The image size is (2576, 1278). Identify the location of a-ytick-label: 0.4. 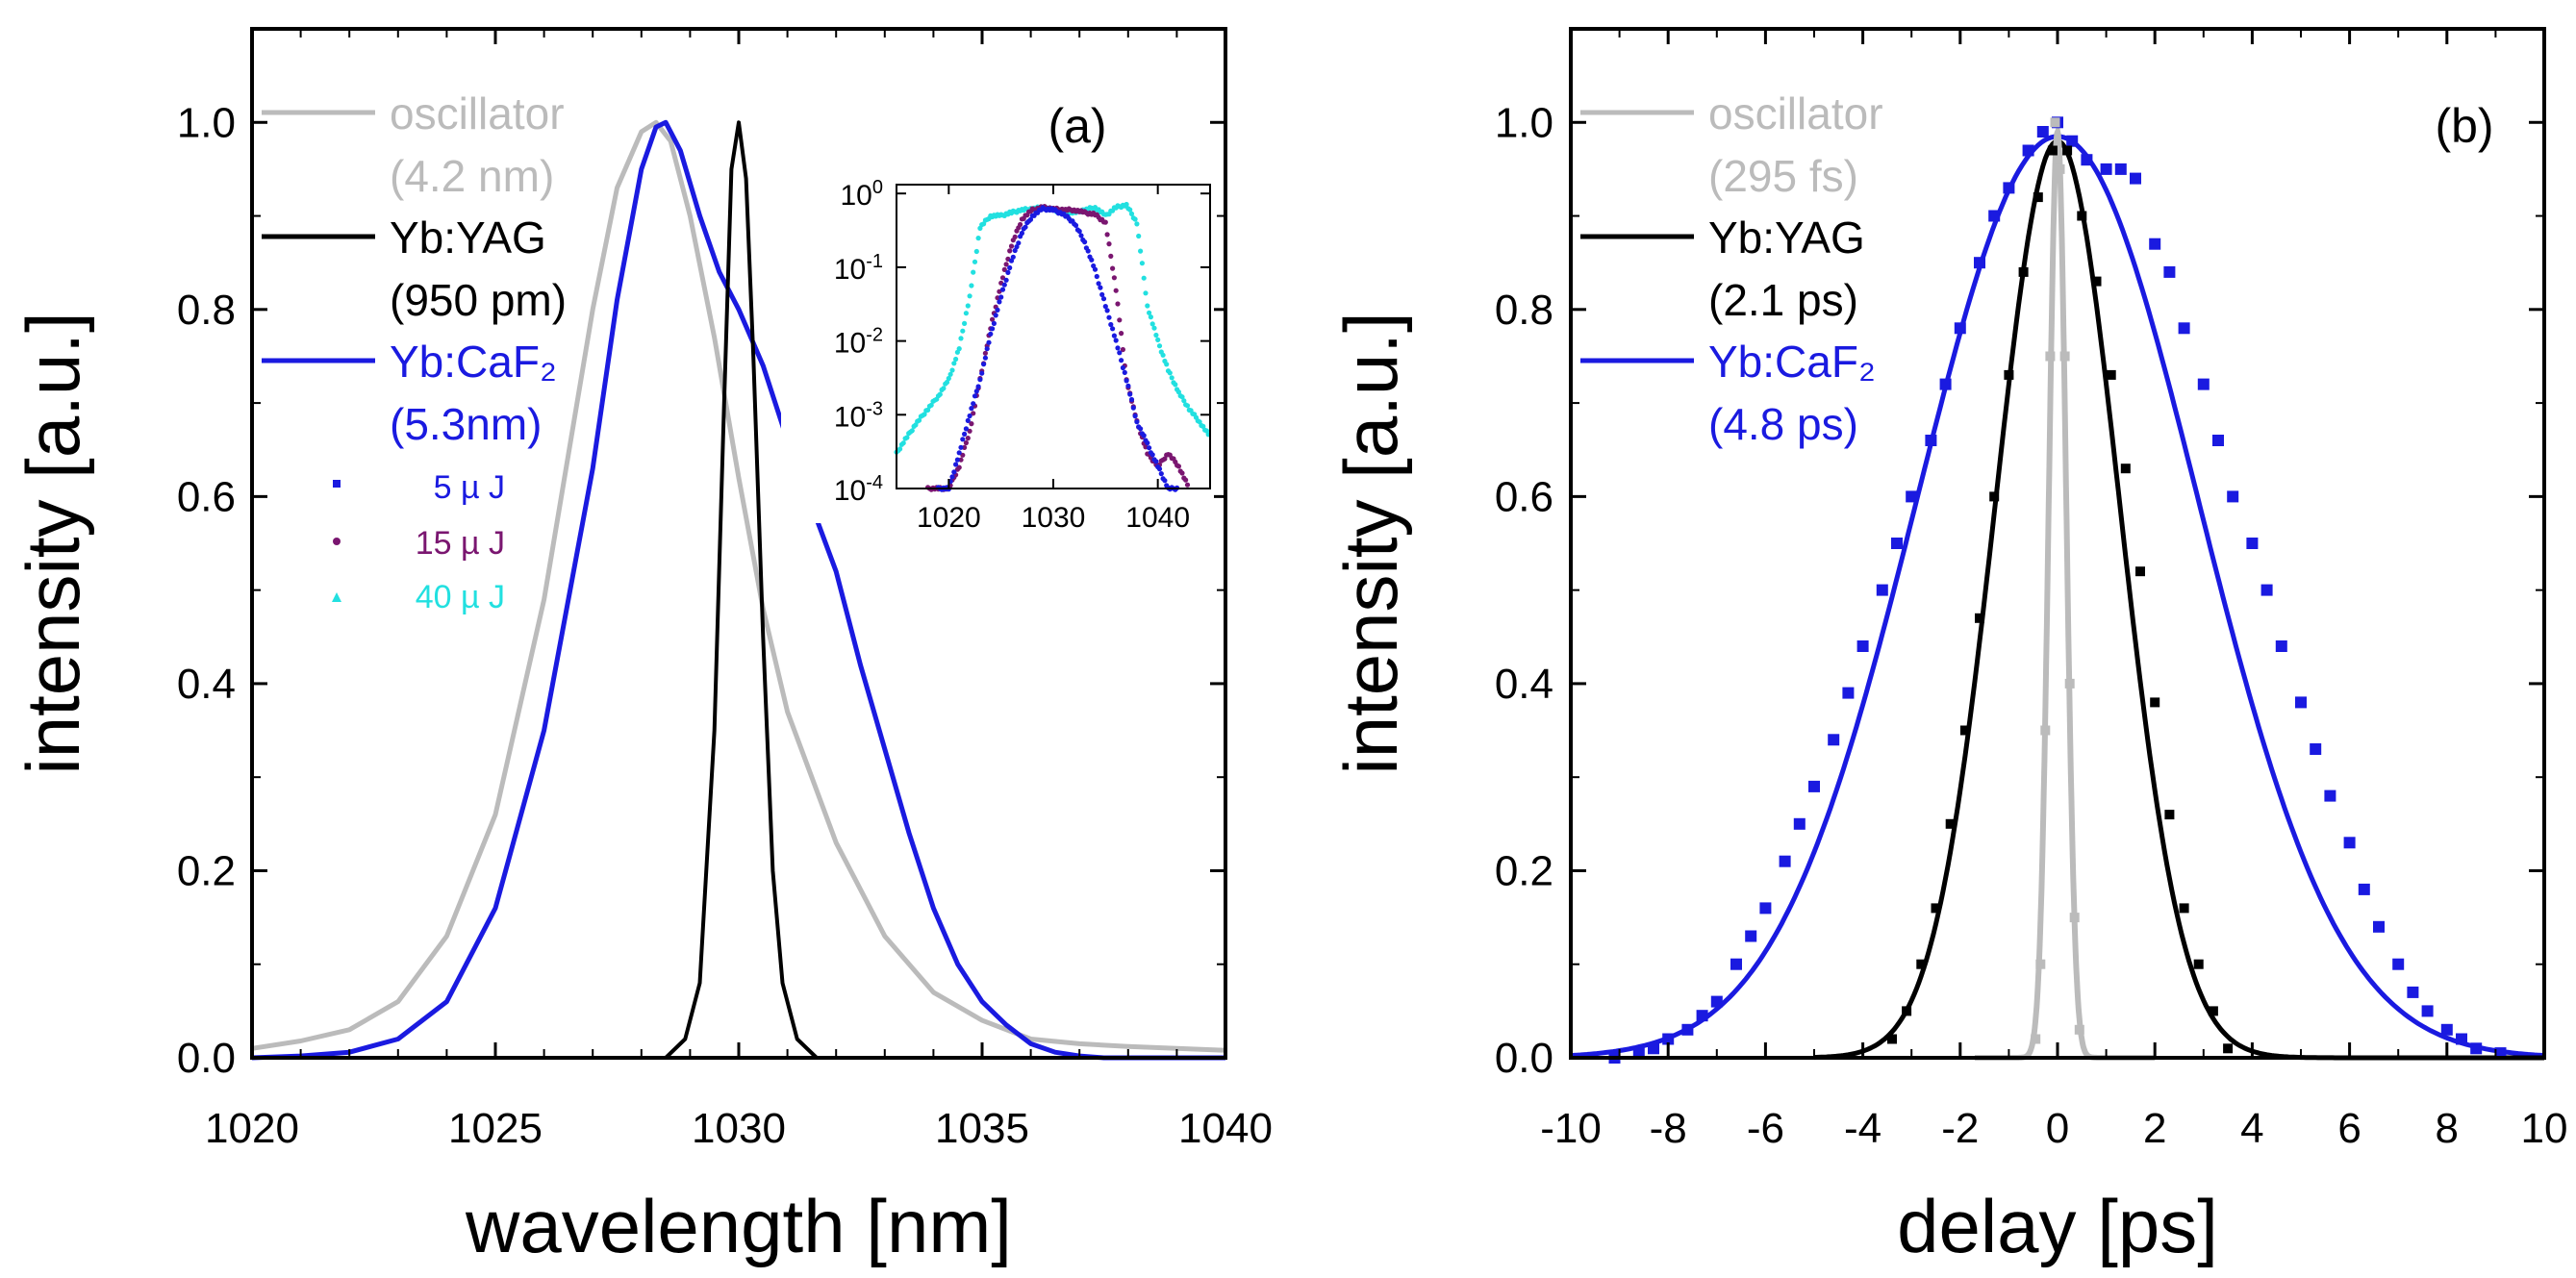
(207, 684).